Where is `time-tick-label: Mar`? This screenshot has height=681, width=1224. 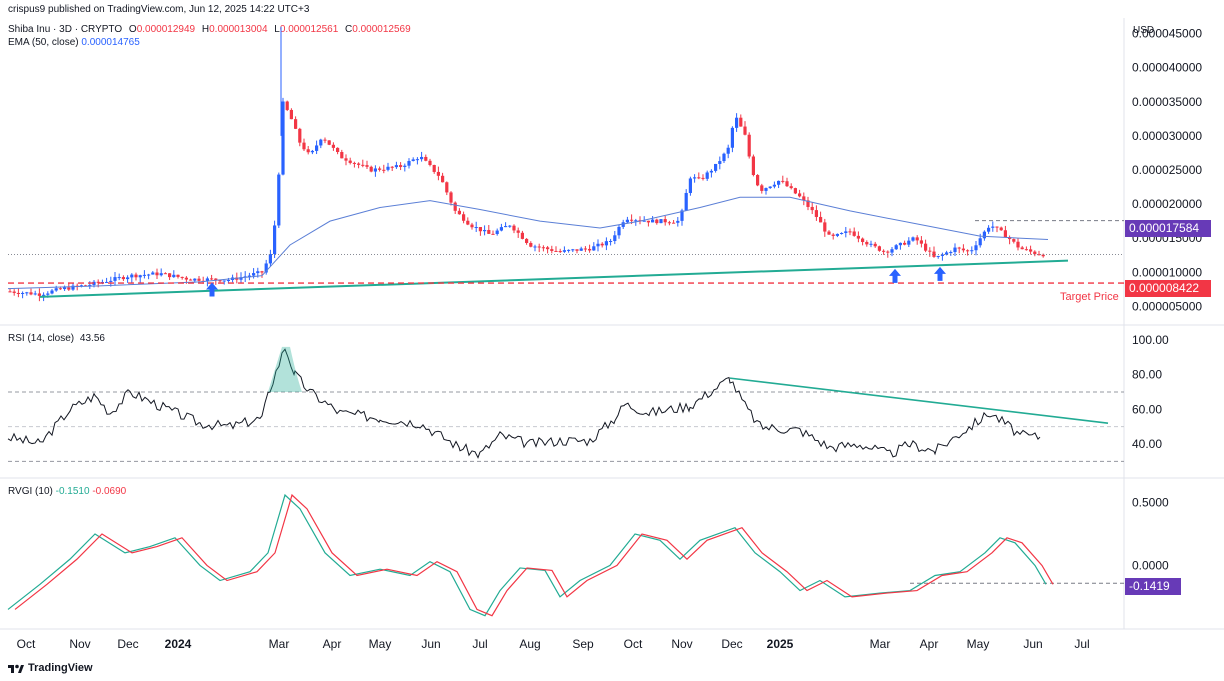
time-tick-label: Mar is located at coordinates (880, 644).